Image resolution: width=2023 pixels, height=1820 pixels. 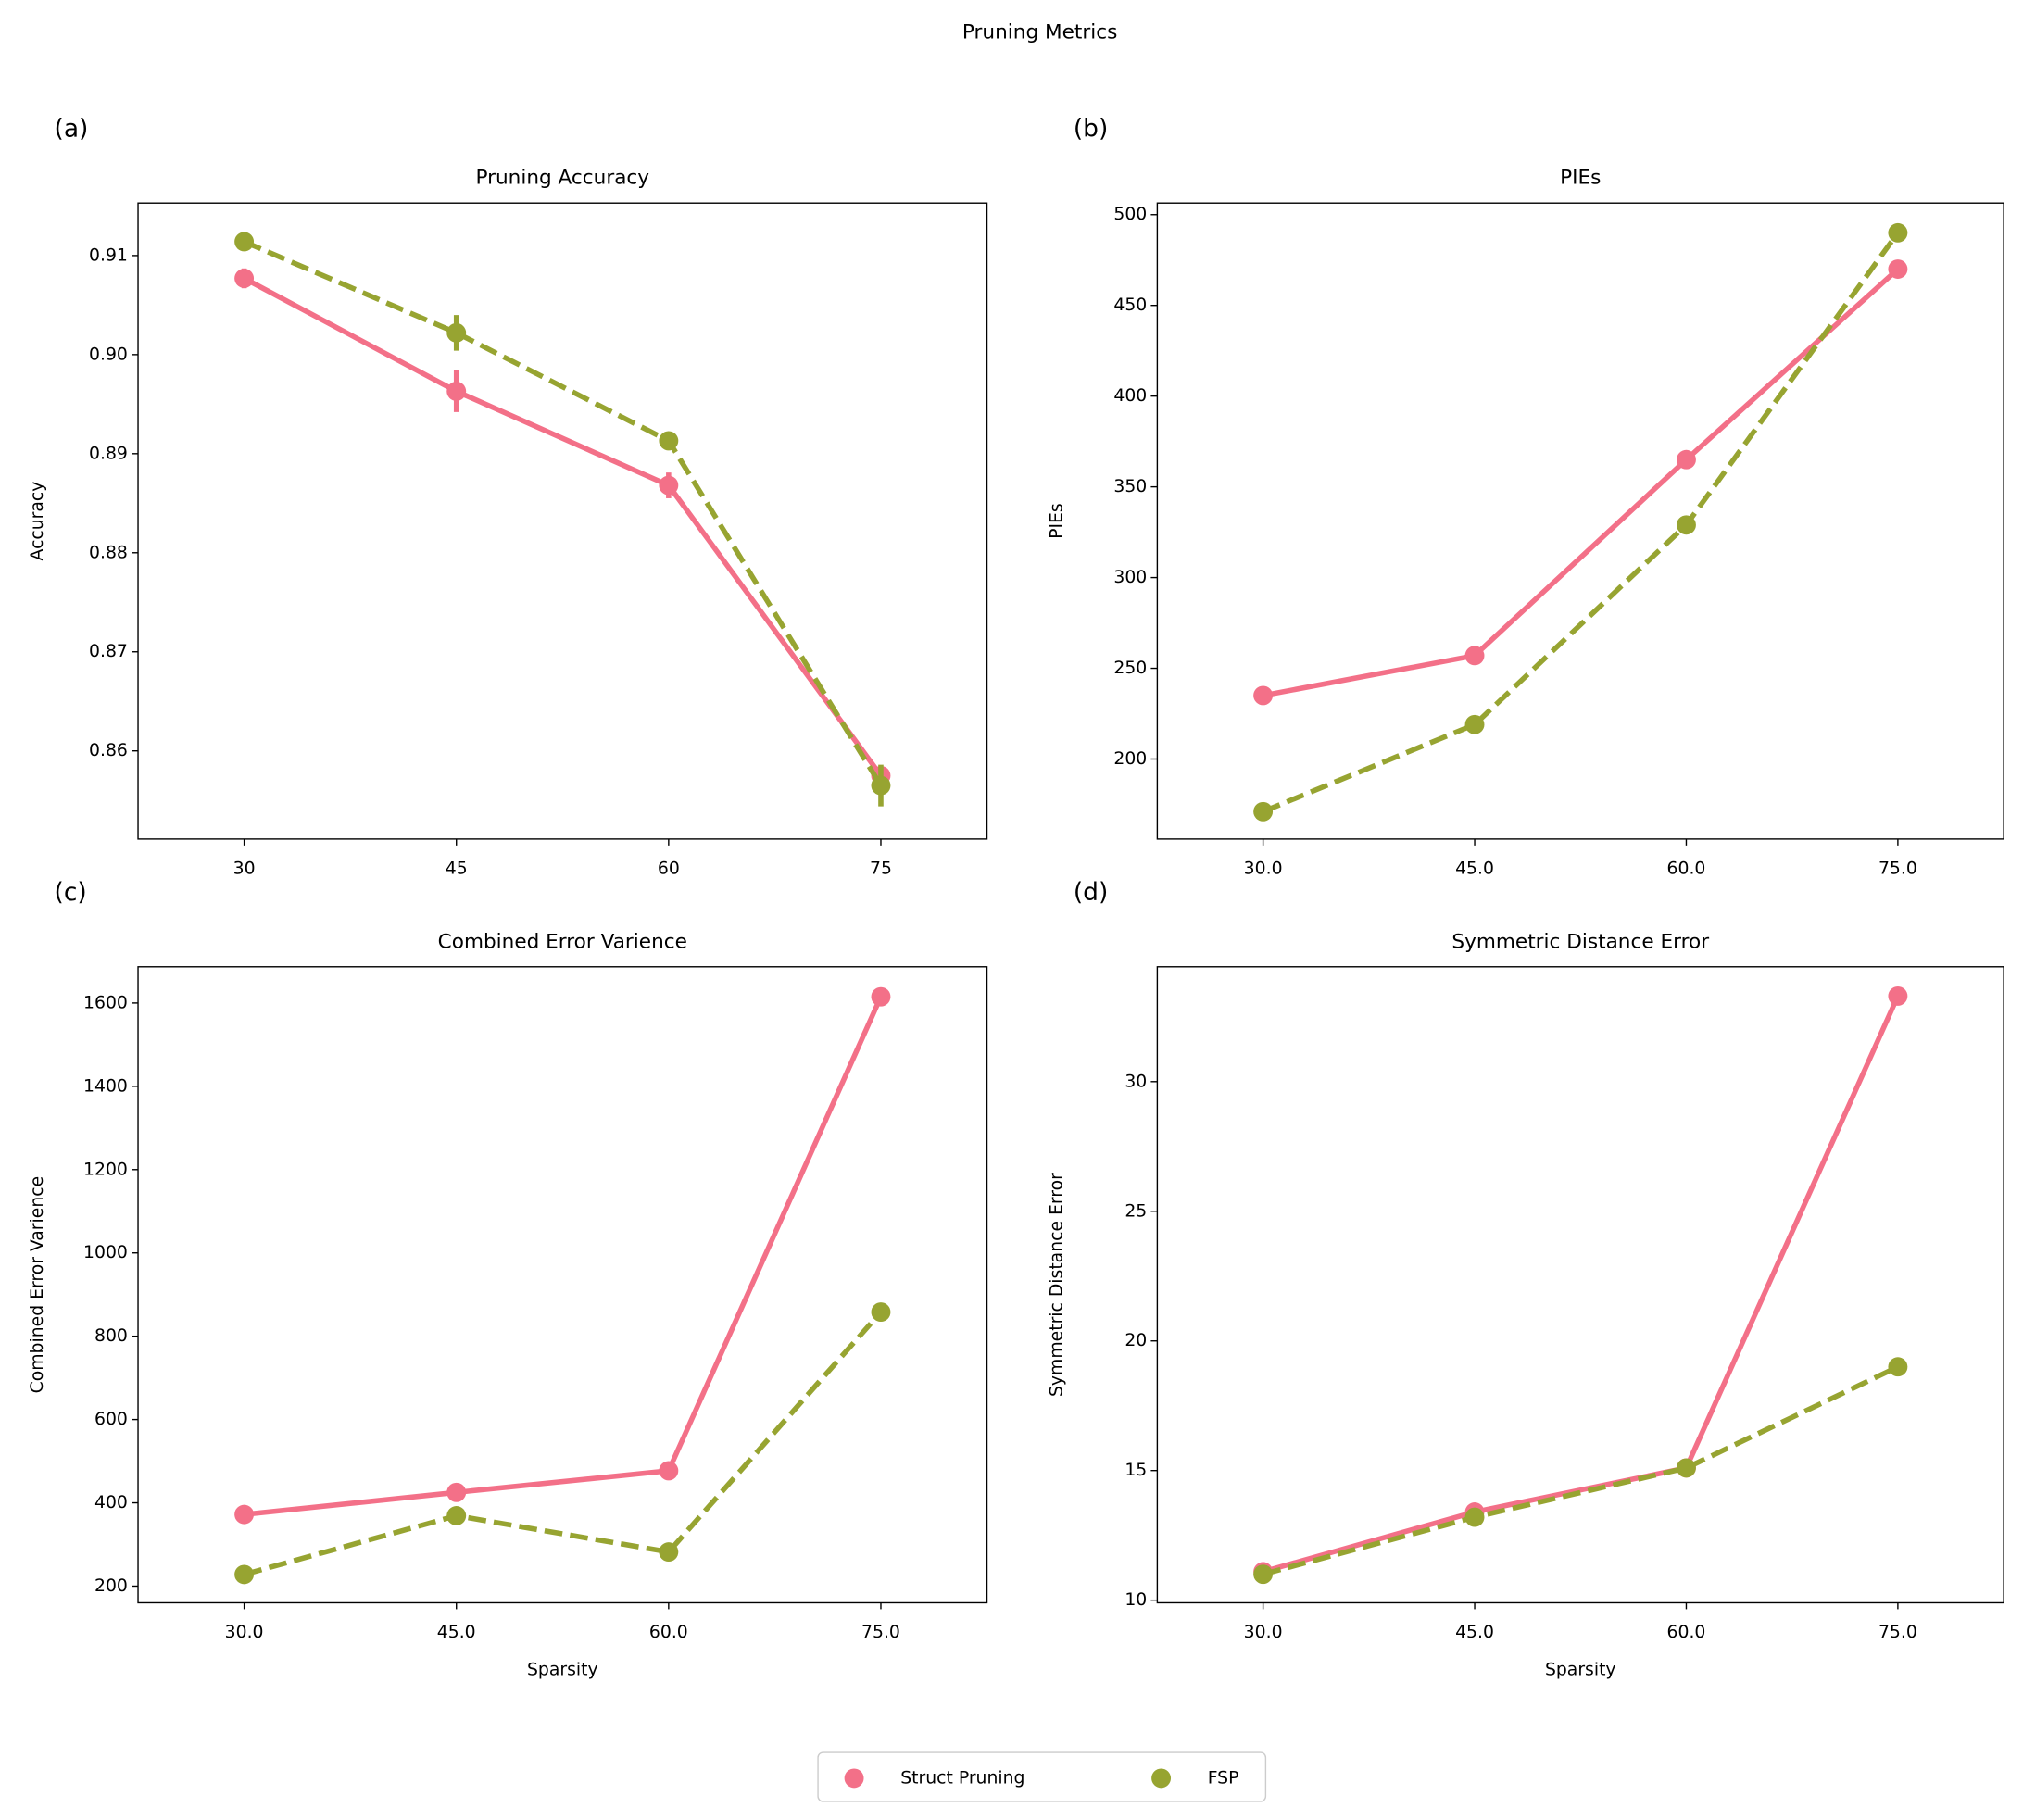 I want to click on y-tick-label: 0.88, so click(x=109, y=552).